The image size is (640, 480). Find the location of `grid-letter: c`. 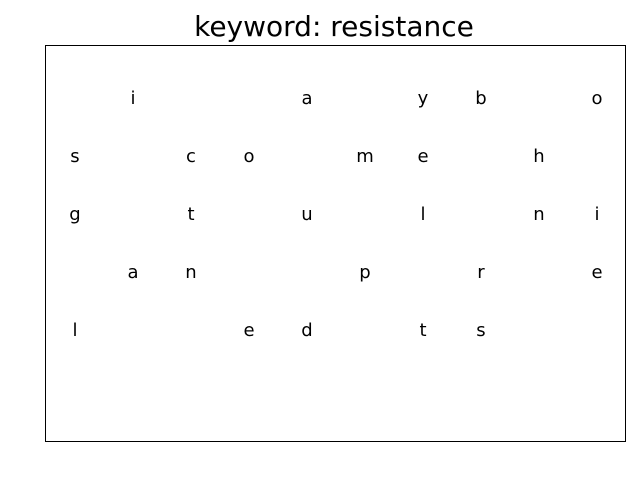

grid-letter: c is located at coordinates (191, 156).